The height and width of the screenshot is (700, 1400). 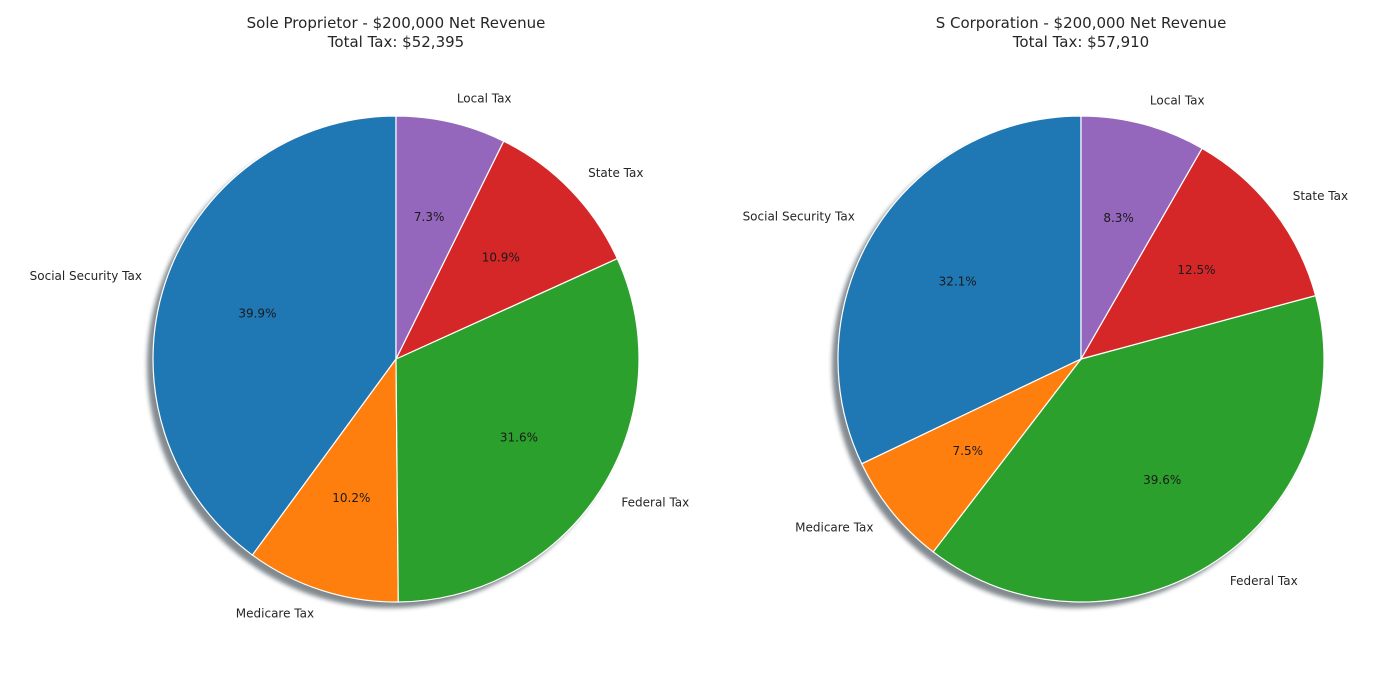 What do you see at coordinates (395, 42) in the screenshot?
I see `chart-subtitle: Total Tax: $52,395` at bounding box center [395, 42].